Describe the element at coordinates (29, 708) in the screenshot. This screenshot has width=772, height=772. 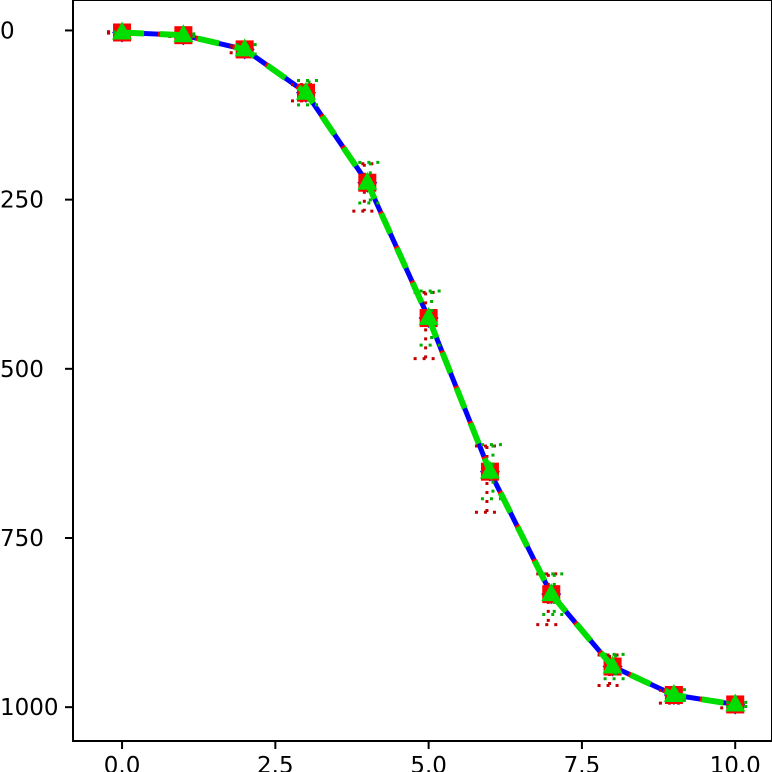
I see `y-tick-label: 1000` at that location.